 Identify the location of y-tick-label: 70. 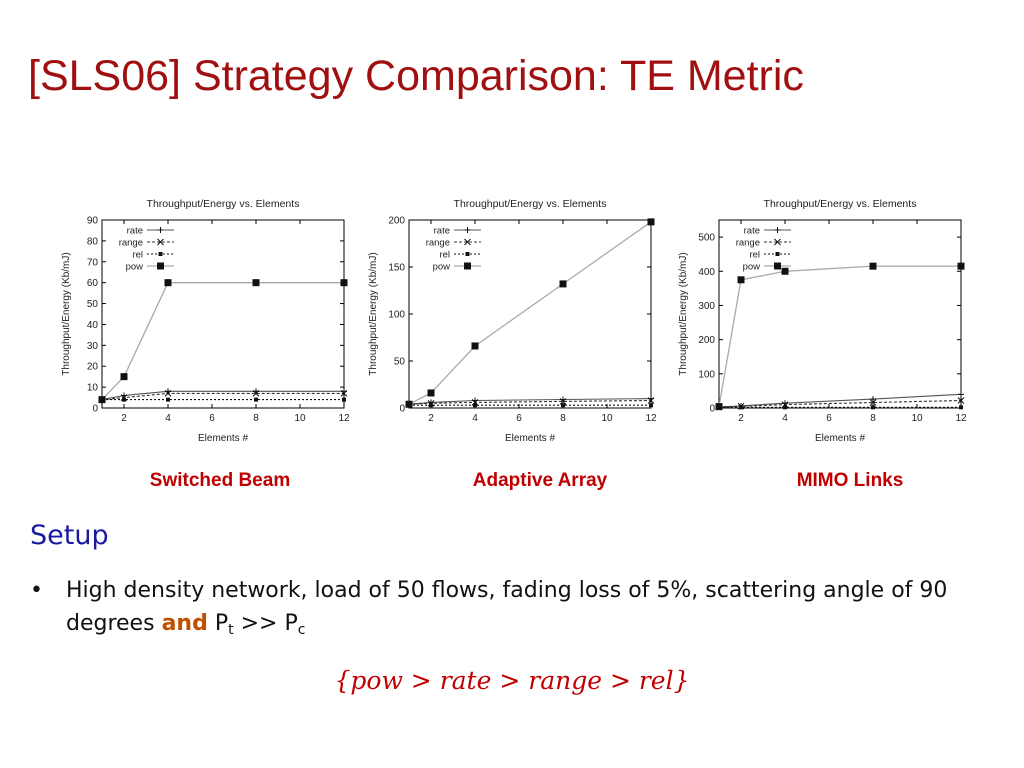
(93, 262).